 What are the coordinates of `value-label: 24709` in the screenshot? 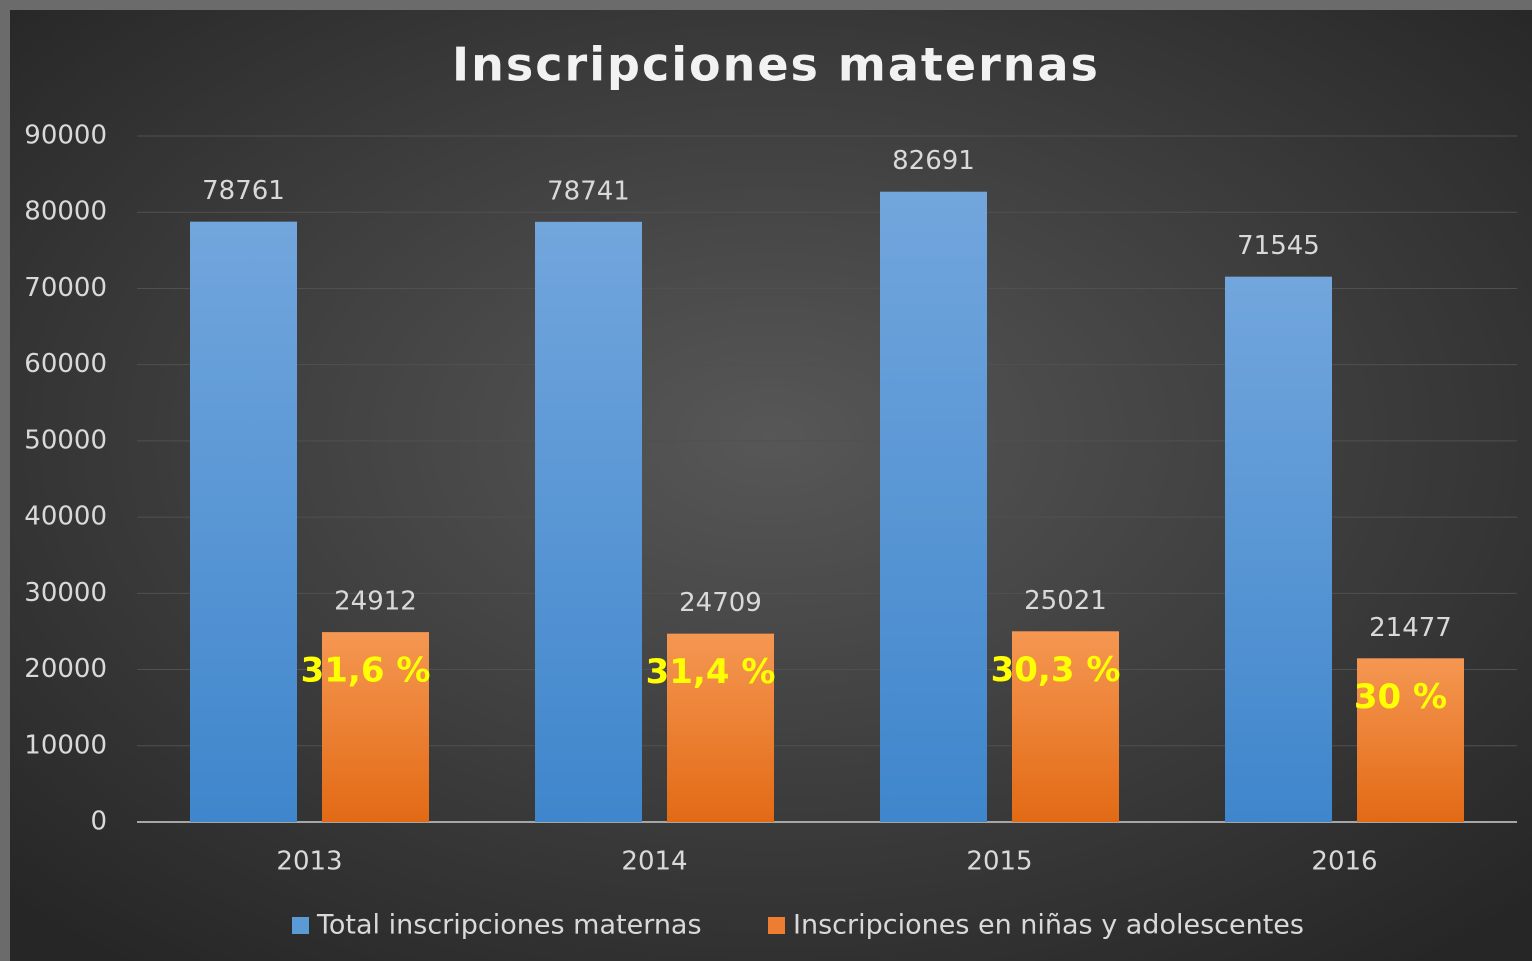 It's located at (720, 603).